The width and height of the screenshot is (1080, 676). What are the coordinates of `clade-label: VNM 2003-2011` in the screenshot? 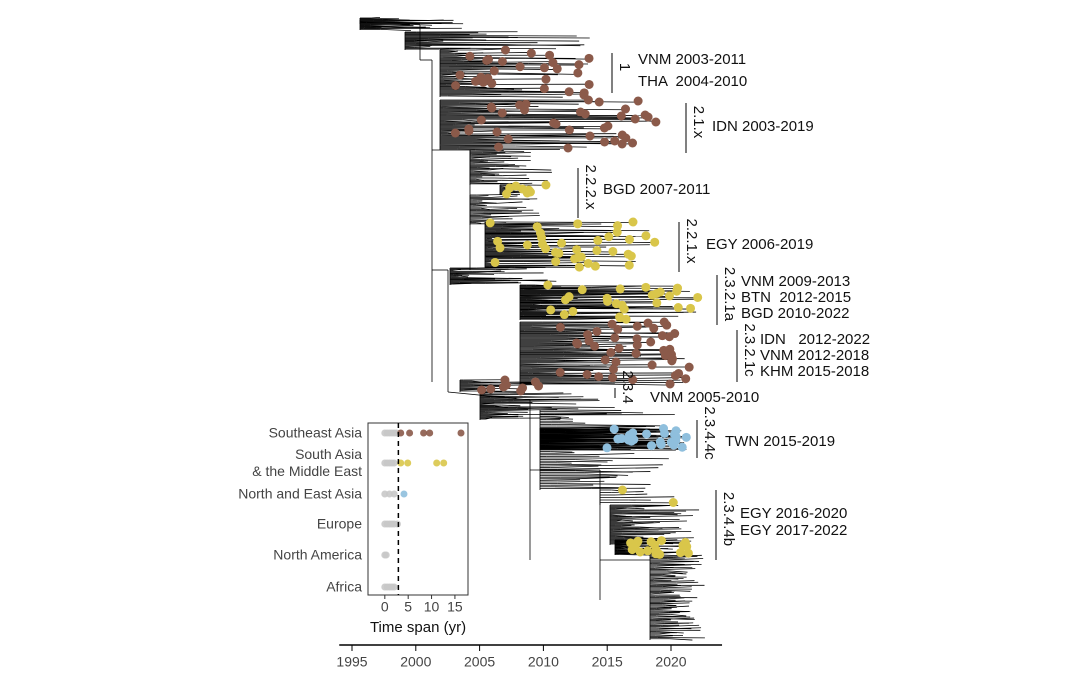 It's located at (692, 59).